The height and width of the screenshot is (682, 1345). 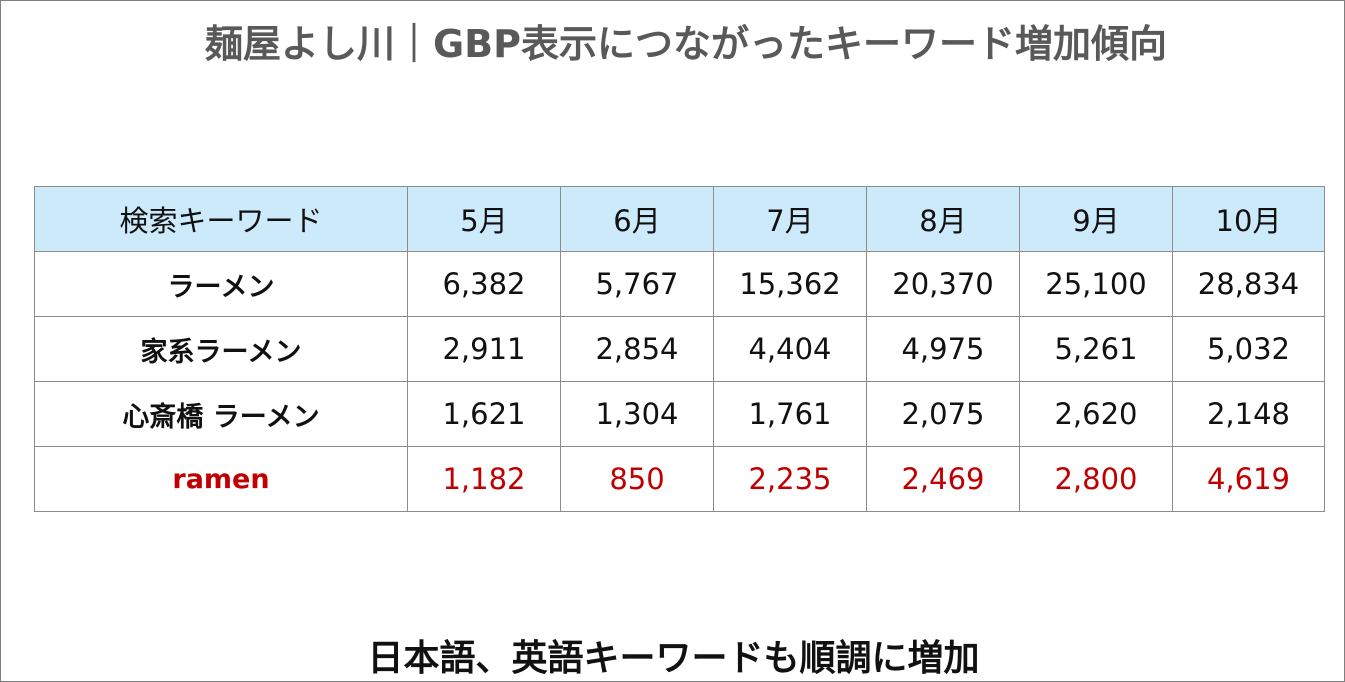 I want to click on count-cell: 2,148, so click(x=1248, y=414).